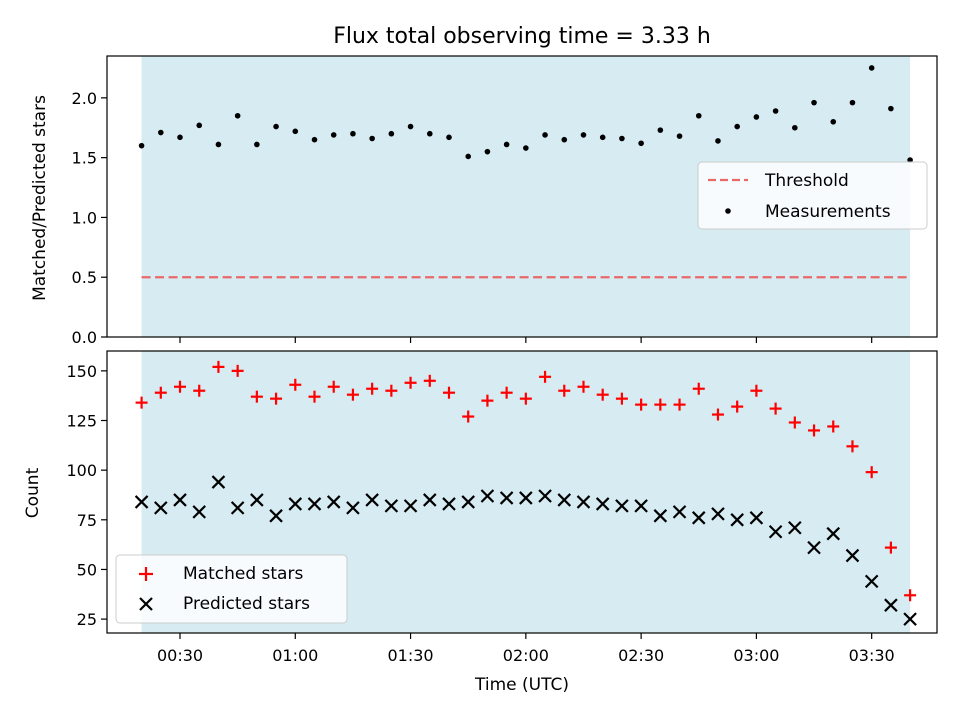 Image resolution: width=960 pixels, height=725 pixels. I want to click on x-tick-label: 03:30, so click(872, 655).